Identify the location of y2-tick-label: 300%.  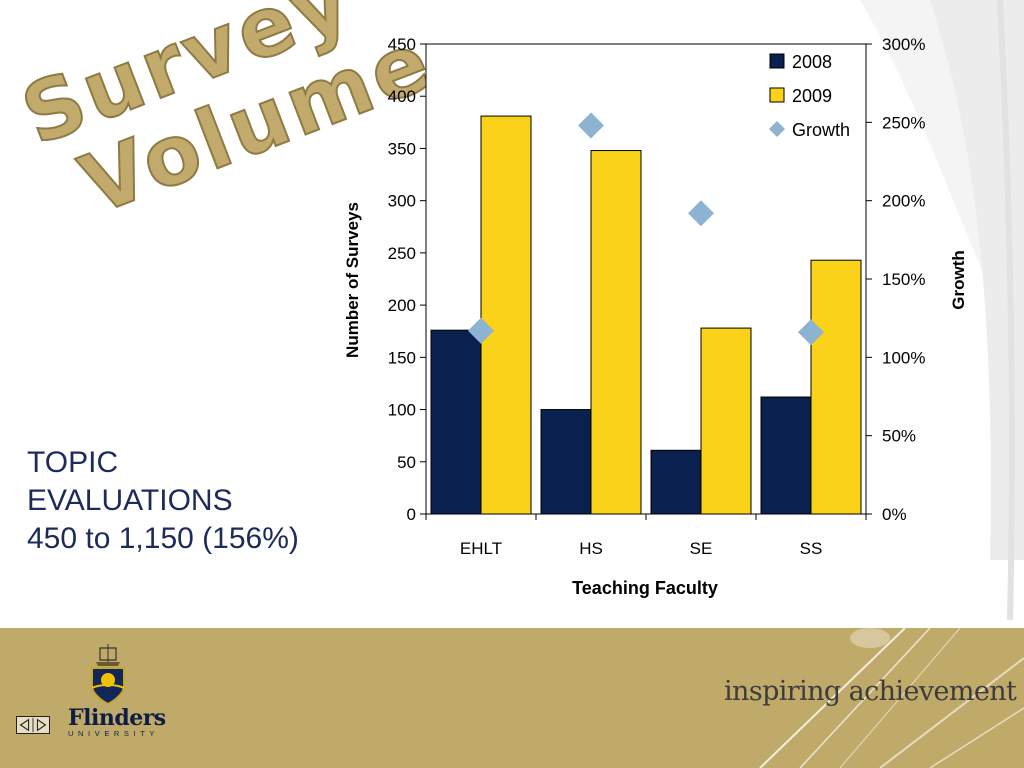
(903, 44).